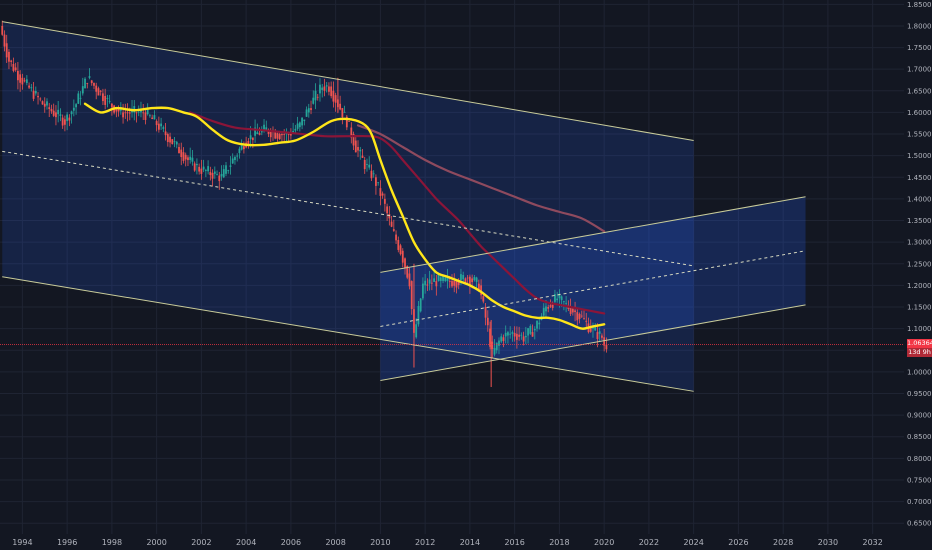  I want to click on y-tick-label: 1.25000, so click(919, 264).